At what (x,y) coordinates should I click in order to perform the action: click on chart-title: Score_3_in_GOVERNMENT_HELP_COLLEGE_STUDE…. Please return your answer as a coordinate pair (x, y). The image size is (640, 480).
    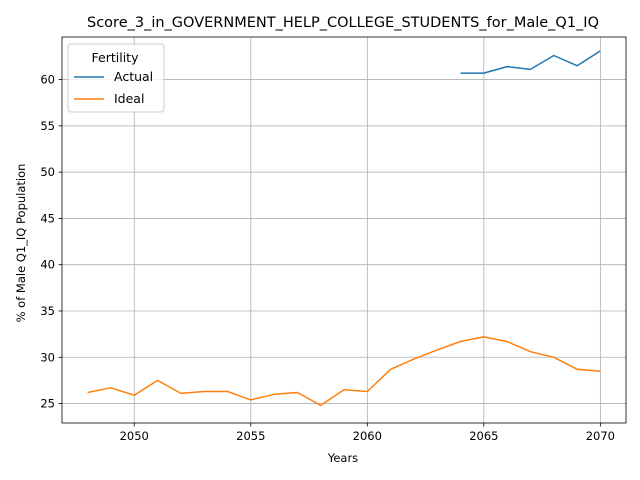
    Looking at the image, I should click on (343, 23).